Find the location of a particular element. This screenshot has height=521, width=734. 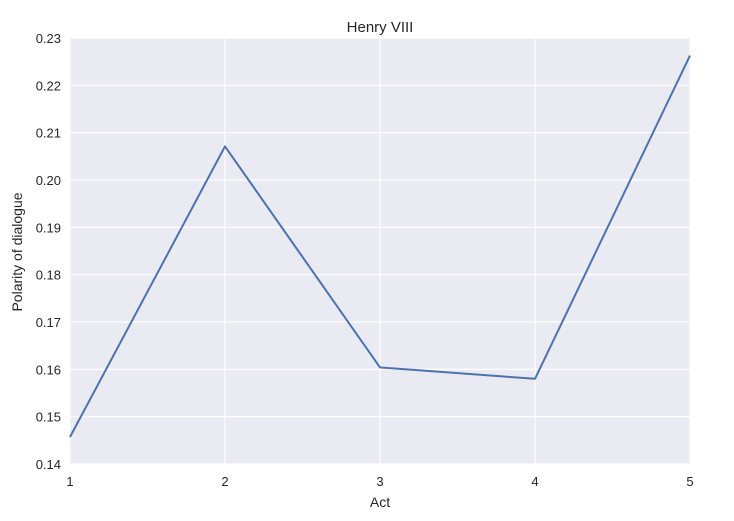

y-axis-label: Polarity of dialogue is located at coordinates (17, 251).